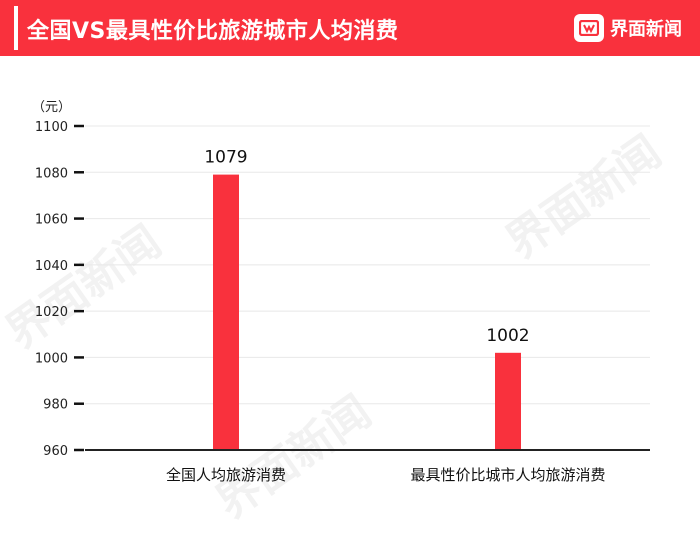 The image size is (700, 547). What do you see at coordinates (213, 31) in the screenshot?
I see `chart-title: 全国VS最具性价比旅游城市人均消费` at bounding box center [213, 31].